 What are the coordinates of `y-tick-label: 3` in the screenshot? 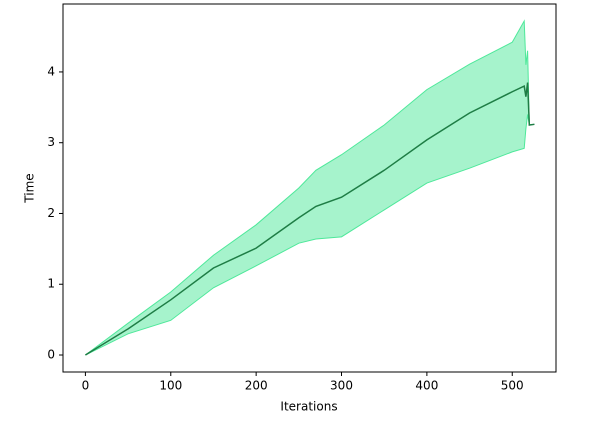 It's located at (51, 142).